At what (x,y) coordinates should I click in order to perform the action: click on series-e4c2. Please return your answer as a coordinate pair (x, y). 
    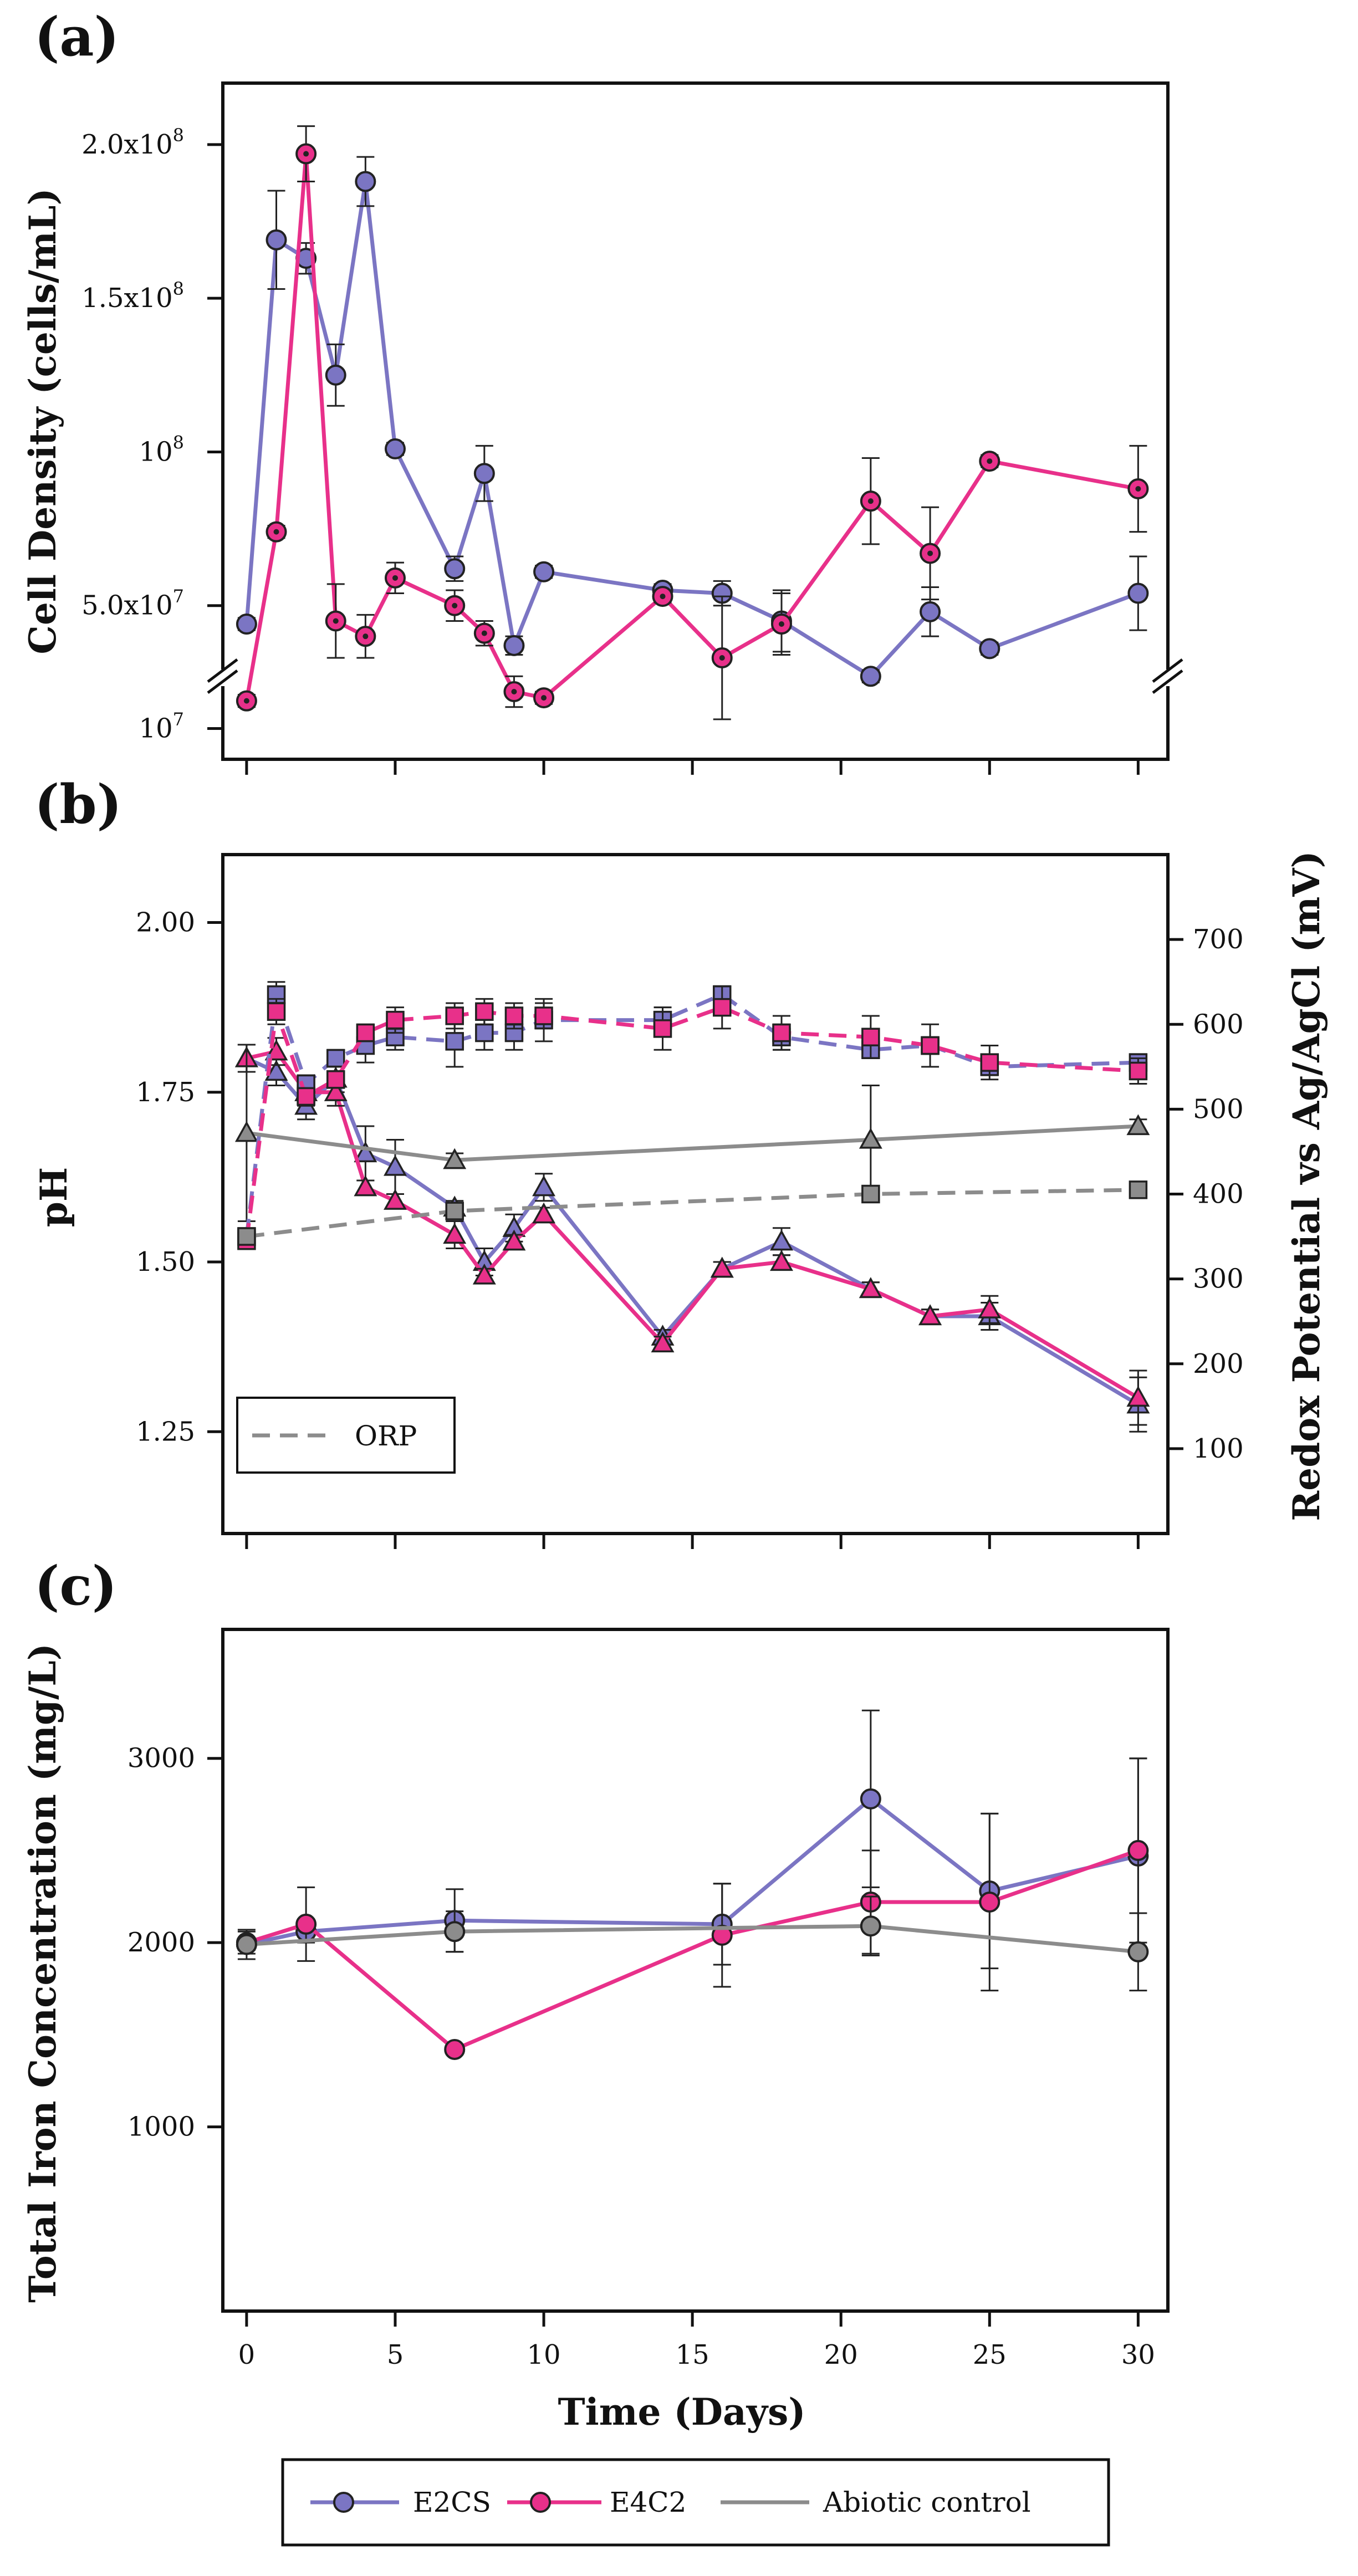
    Looking at the image, I should click on (692, 1908).